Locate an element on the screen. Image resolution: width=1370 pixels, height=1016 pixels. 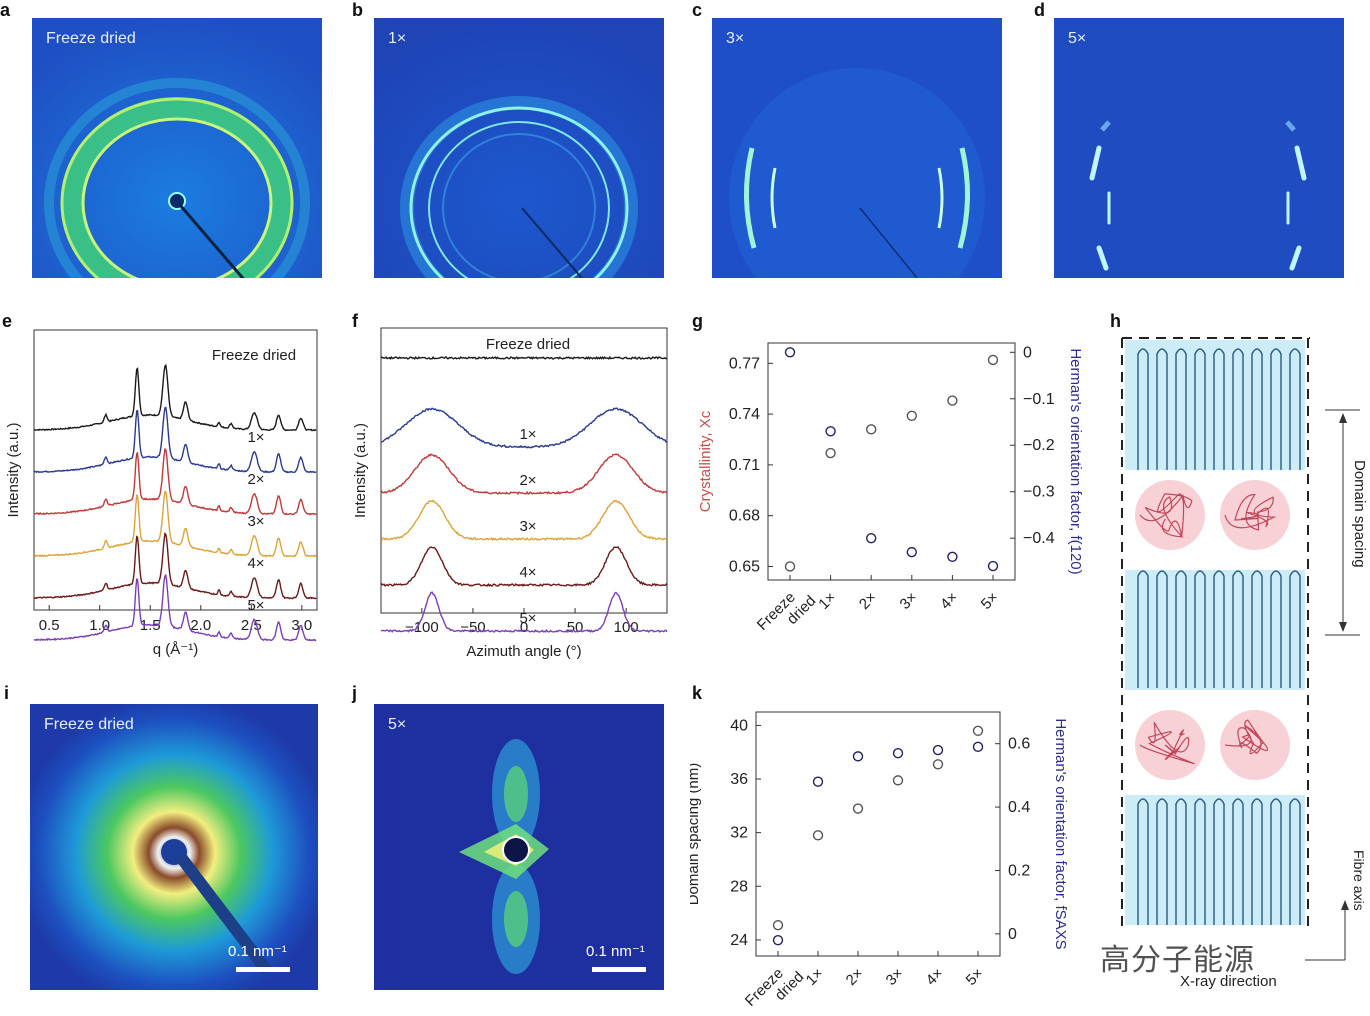
y-left-axis-label: Crystallinity, Xc is located at coordinates (705, 461).